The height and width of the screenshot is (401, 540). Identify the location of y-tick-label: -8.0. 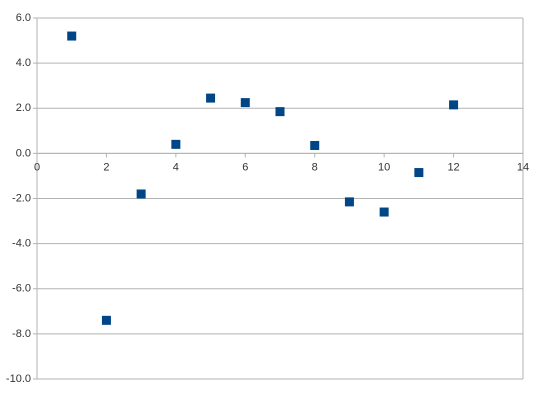
(21, 334).